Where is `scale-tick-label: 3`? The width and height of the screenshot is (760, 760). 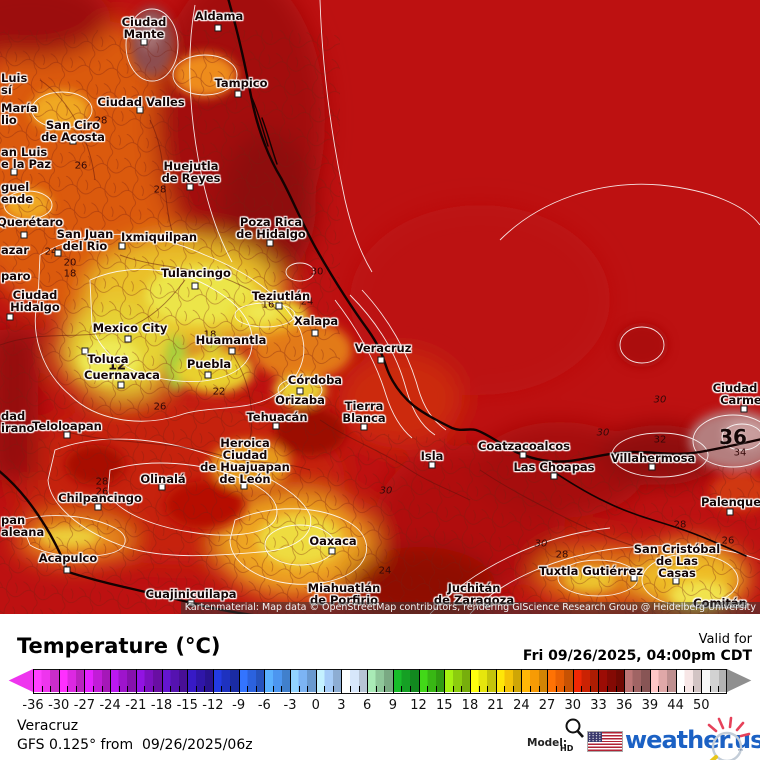
scale-tick-label: 3 is located at coordinates (341, 705).